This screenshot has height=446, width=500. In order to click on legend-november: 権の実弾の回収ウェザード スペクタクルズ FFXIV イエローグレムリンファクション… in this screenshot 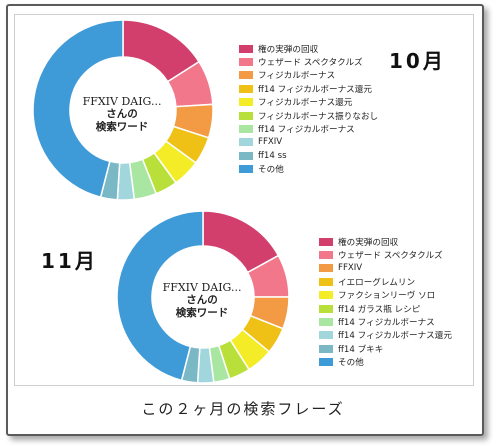, I will do `click(385, 302)`.